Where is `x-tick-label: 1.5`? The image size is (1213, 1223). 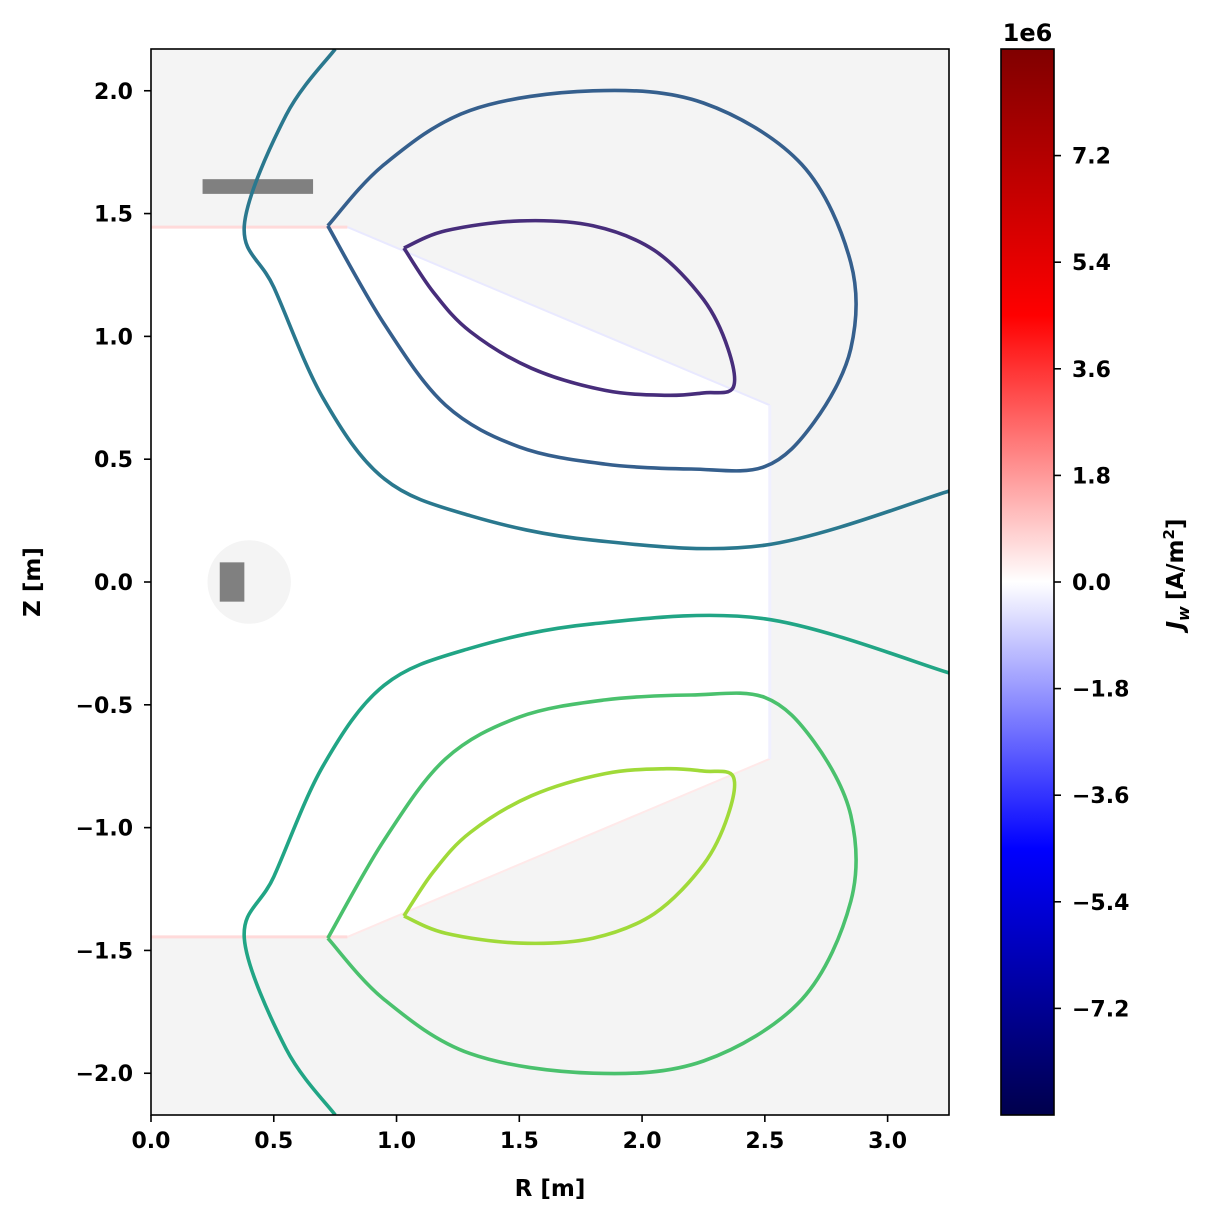
x-tick-label: 1.5 is located at coordinates (519, 1141).